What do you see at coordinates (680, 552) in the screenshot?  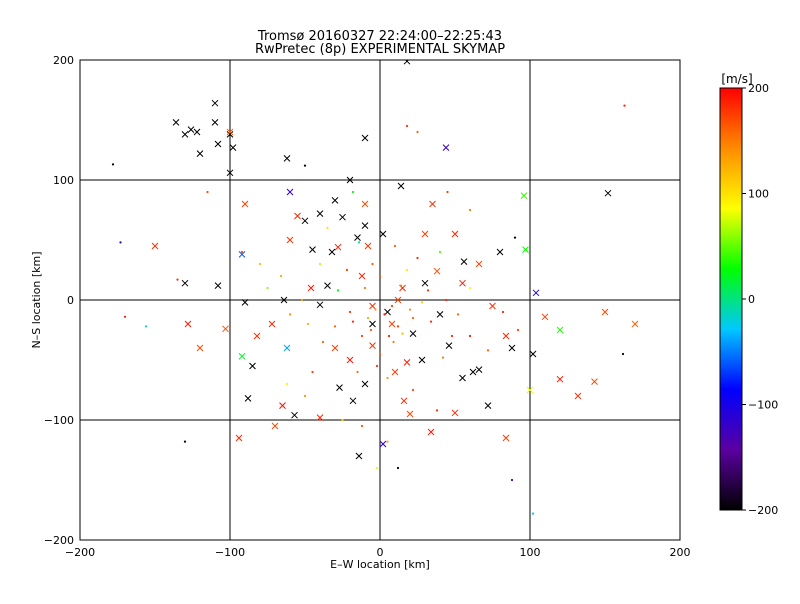 I see `x-tick-label: 200` at bounding box center [680, 552].